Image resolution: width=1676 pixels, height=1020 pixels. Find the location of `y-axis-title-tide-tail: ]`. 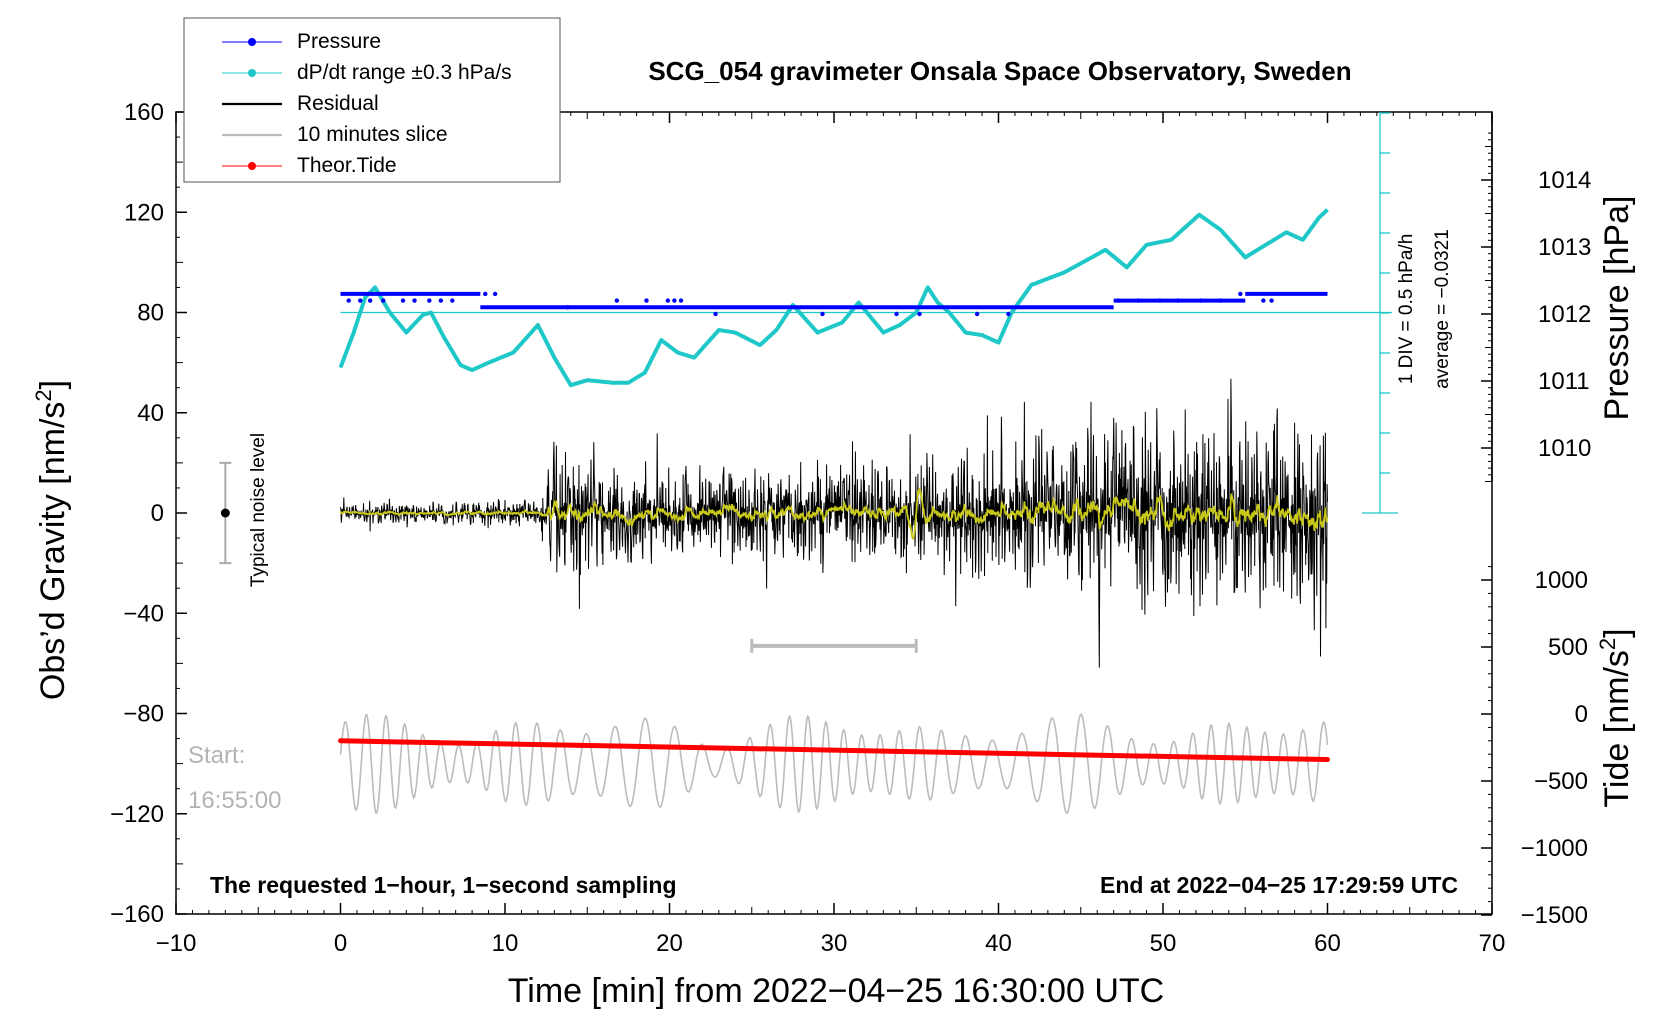

y-axis-title-tide-tail: ] is located at coordinates (1617, 632).